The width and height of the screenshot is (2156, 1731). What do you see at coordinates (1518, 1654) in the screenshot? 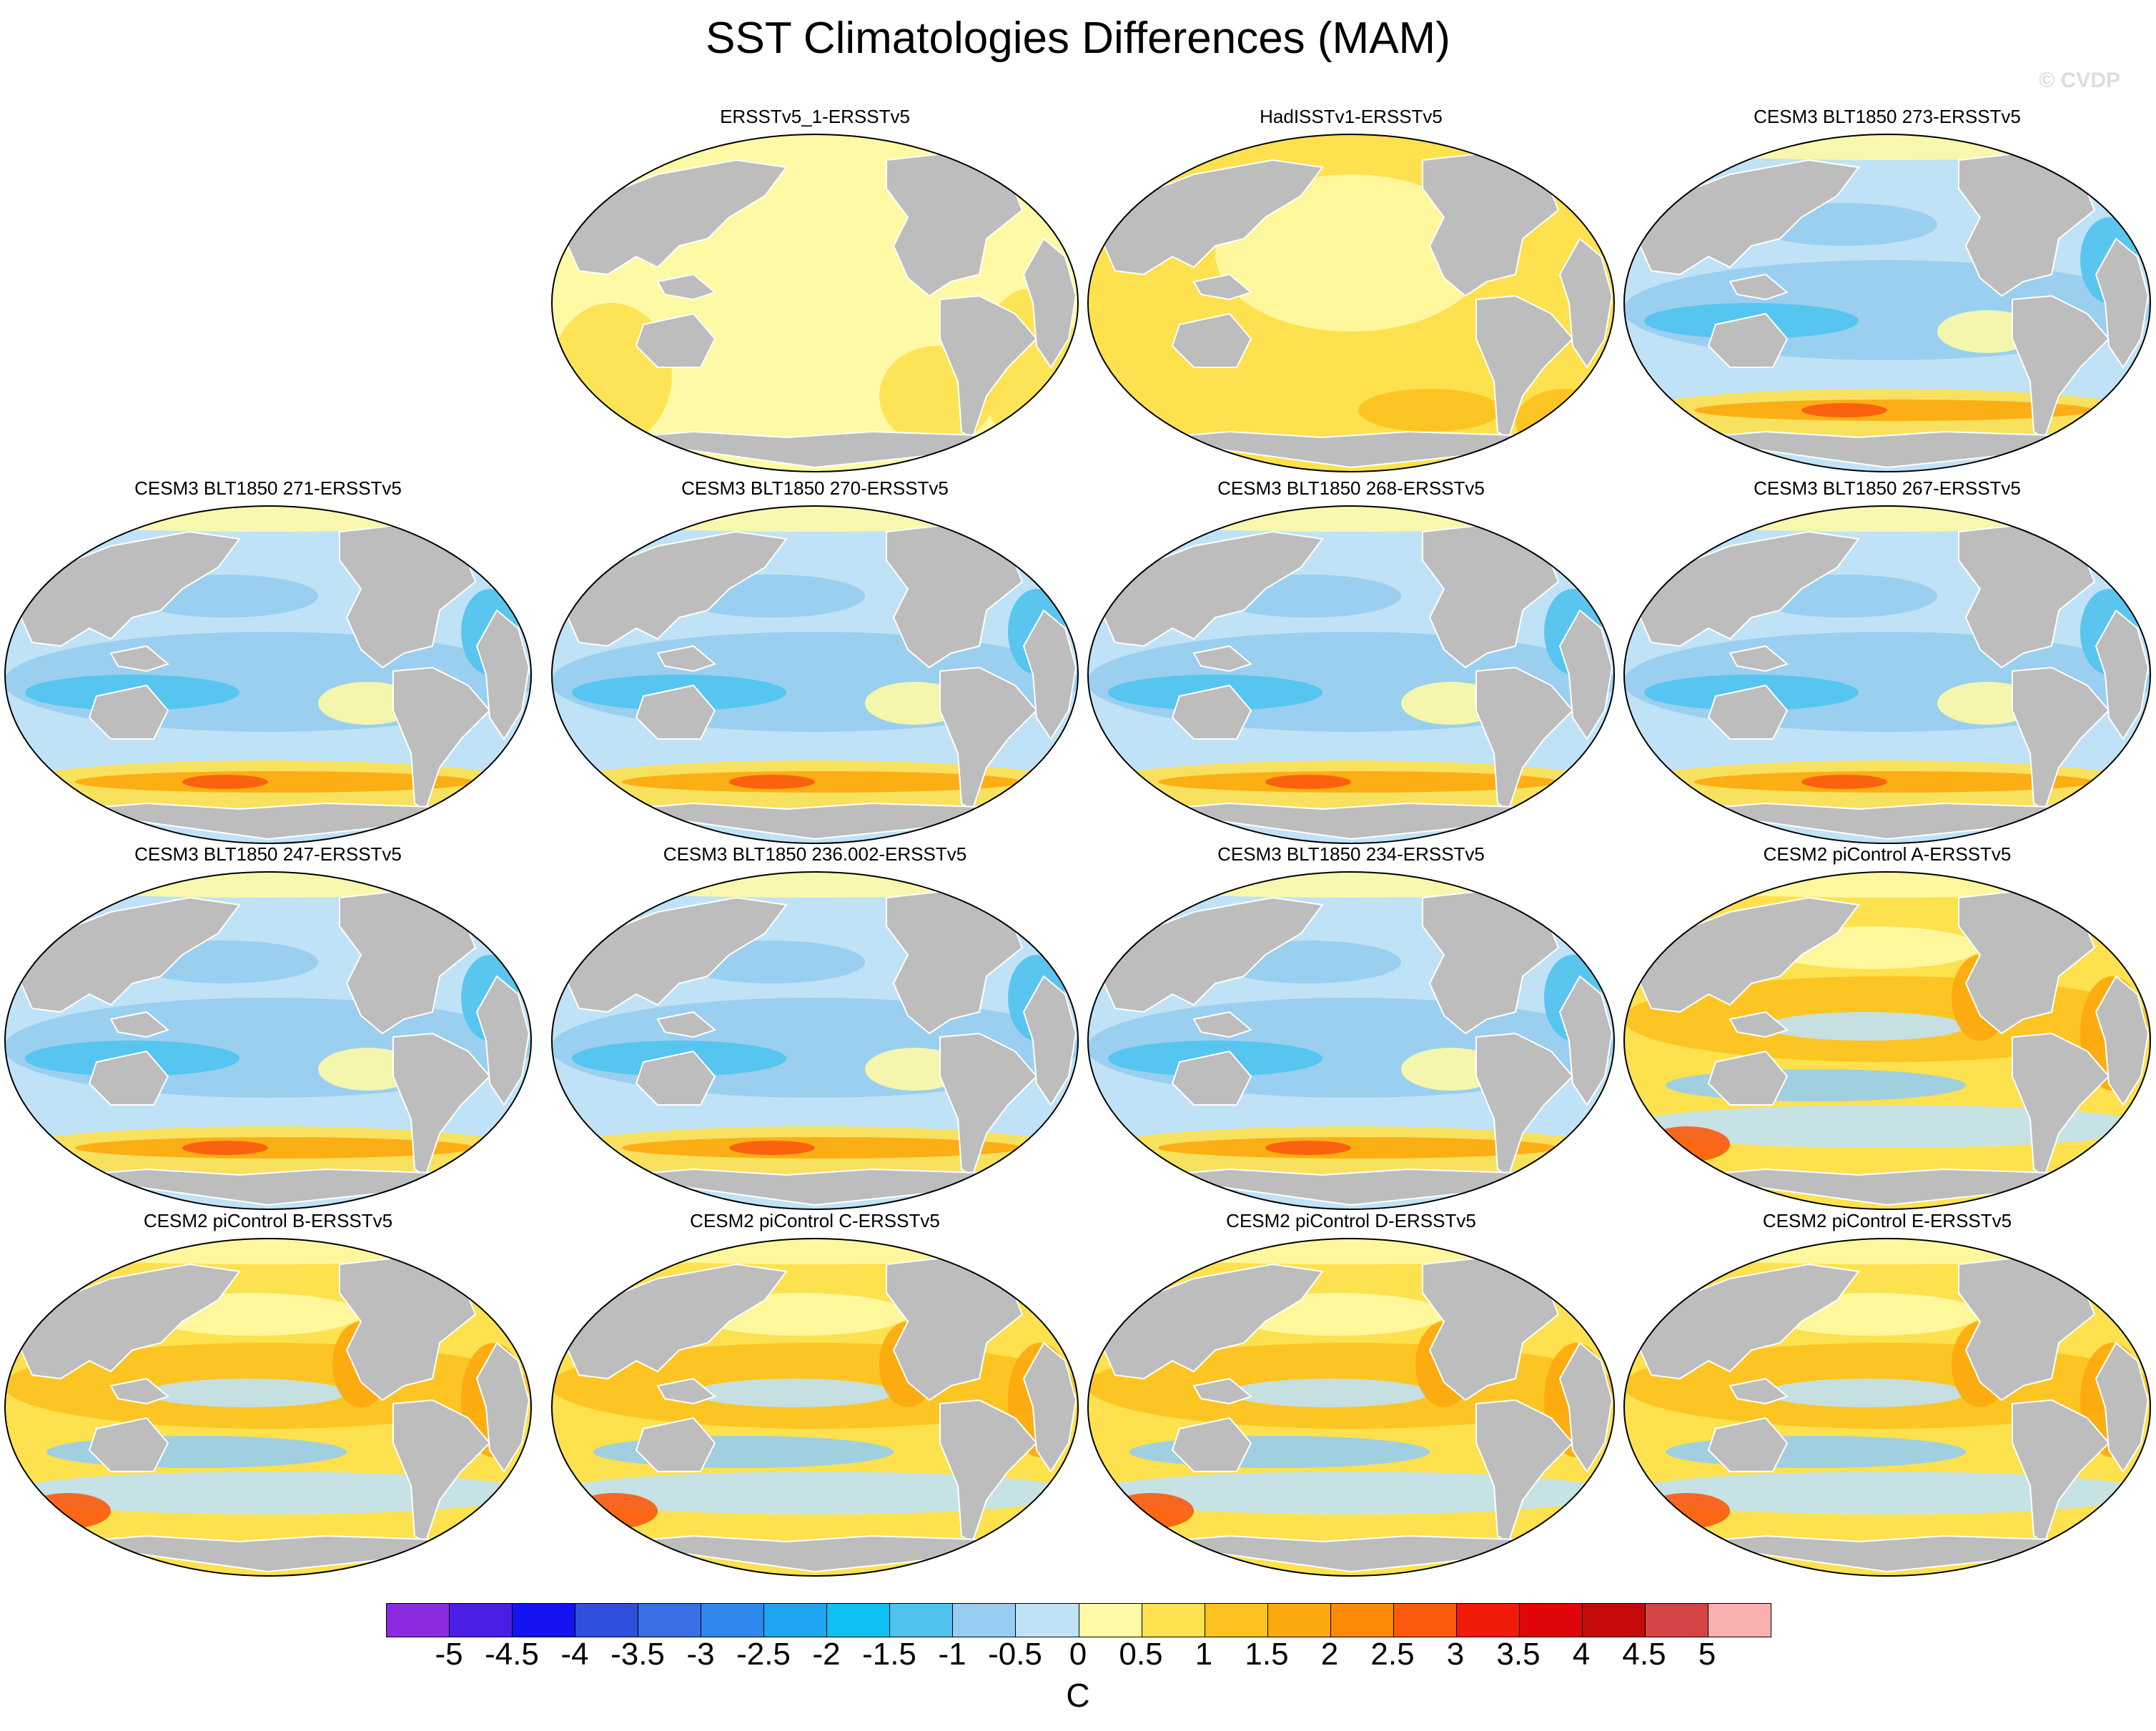
I see `colorbar-tick: 3.5` at bounding box center [1518, 1654].